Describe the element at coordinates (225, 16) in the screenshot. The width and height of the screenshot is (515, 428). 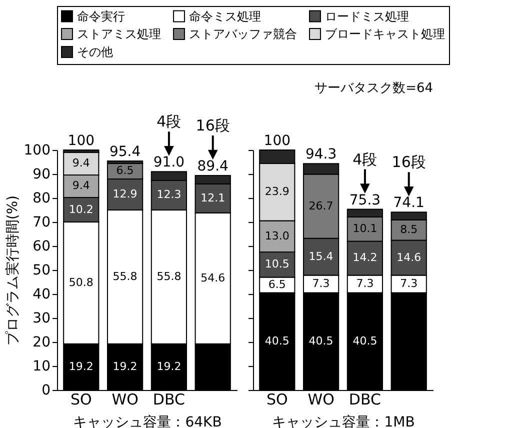
I see `legend-label: 命令ミス処理` at that location.